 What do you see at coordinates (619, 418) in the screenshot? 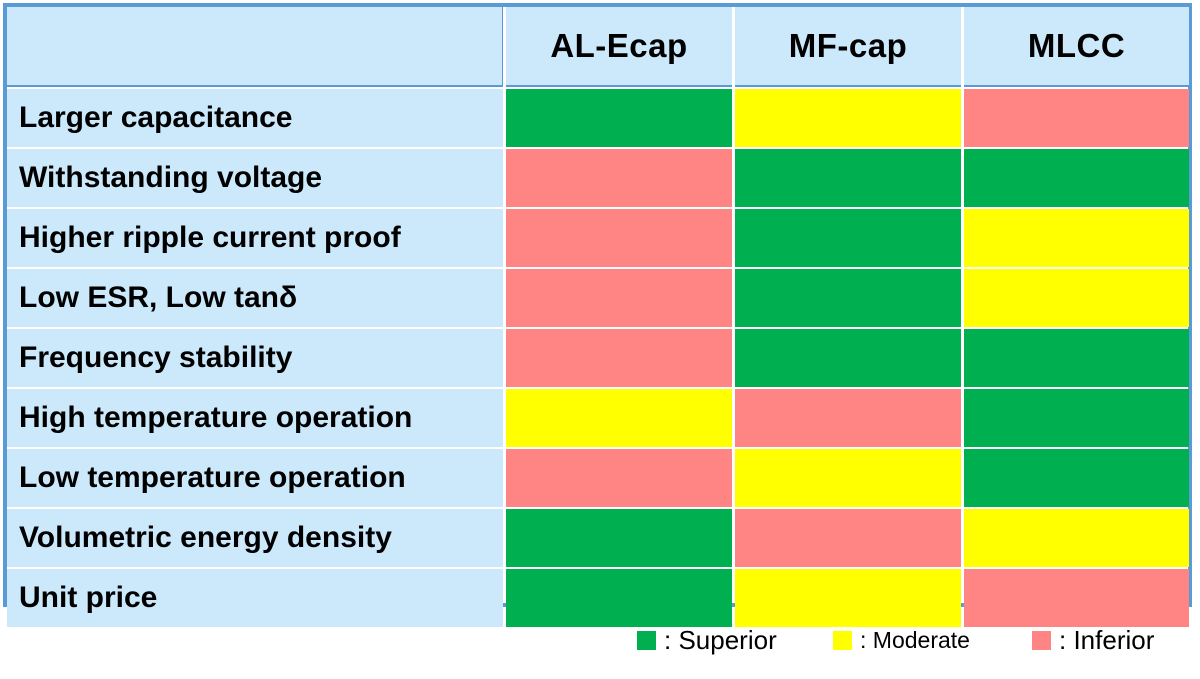
I see `rating-cell-al-ecap-moderate` at bounding box center [619, 418].